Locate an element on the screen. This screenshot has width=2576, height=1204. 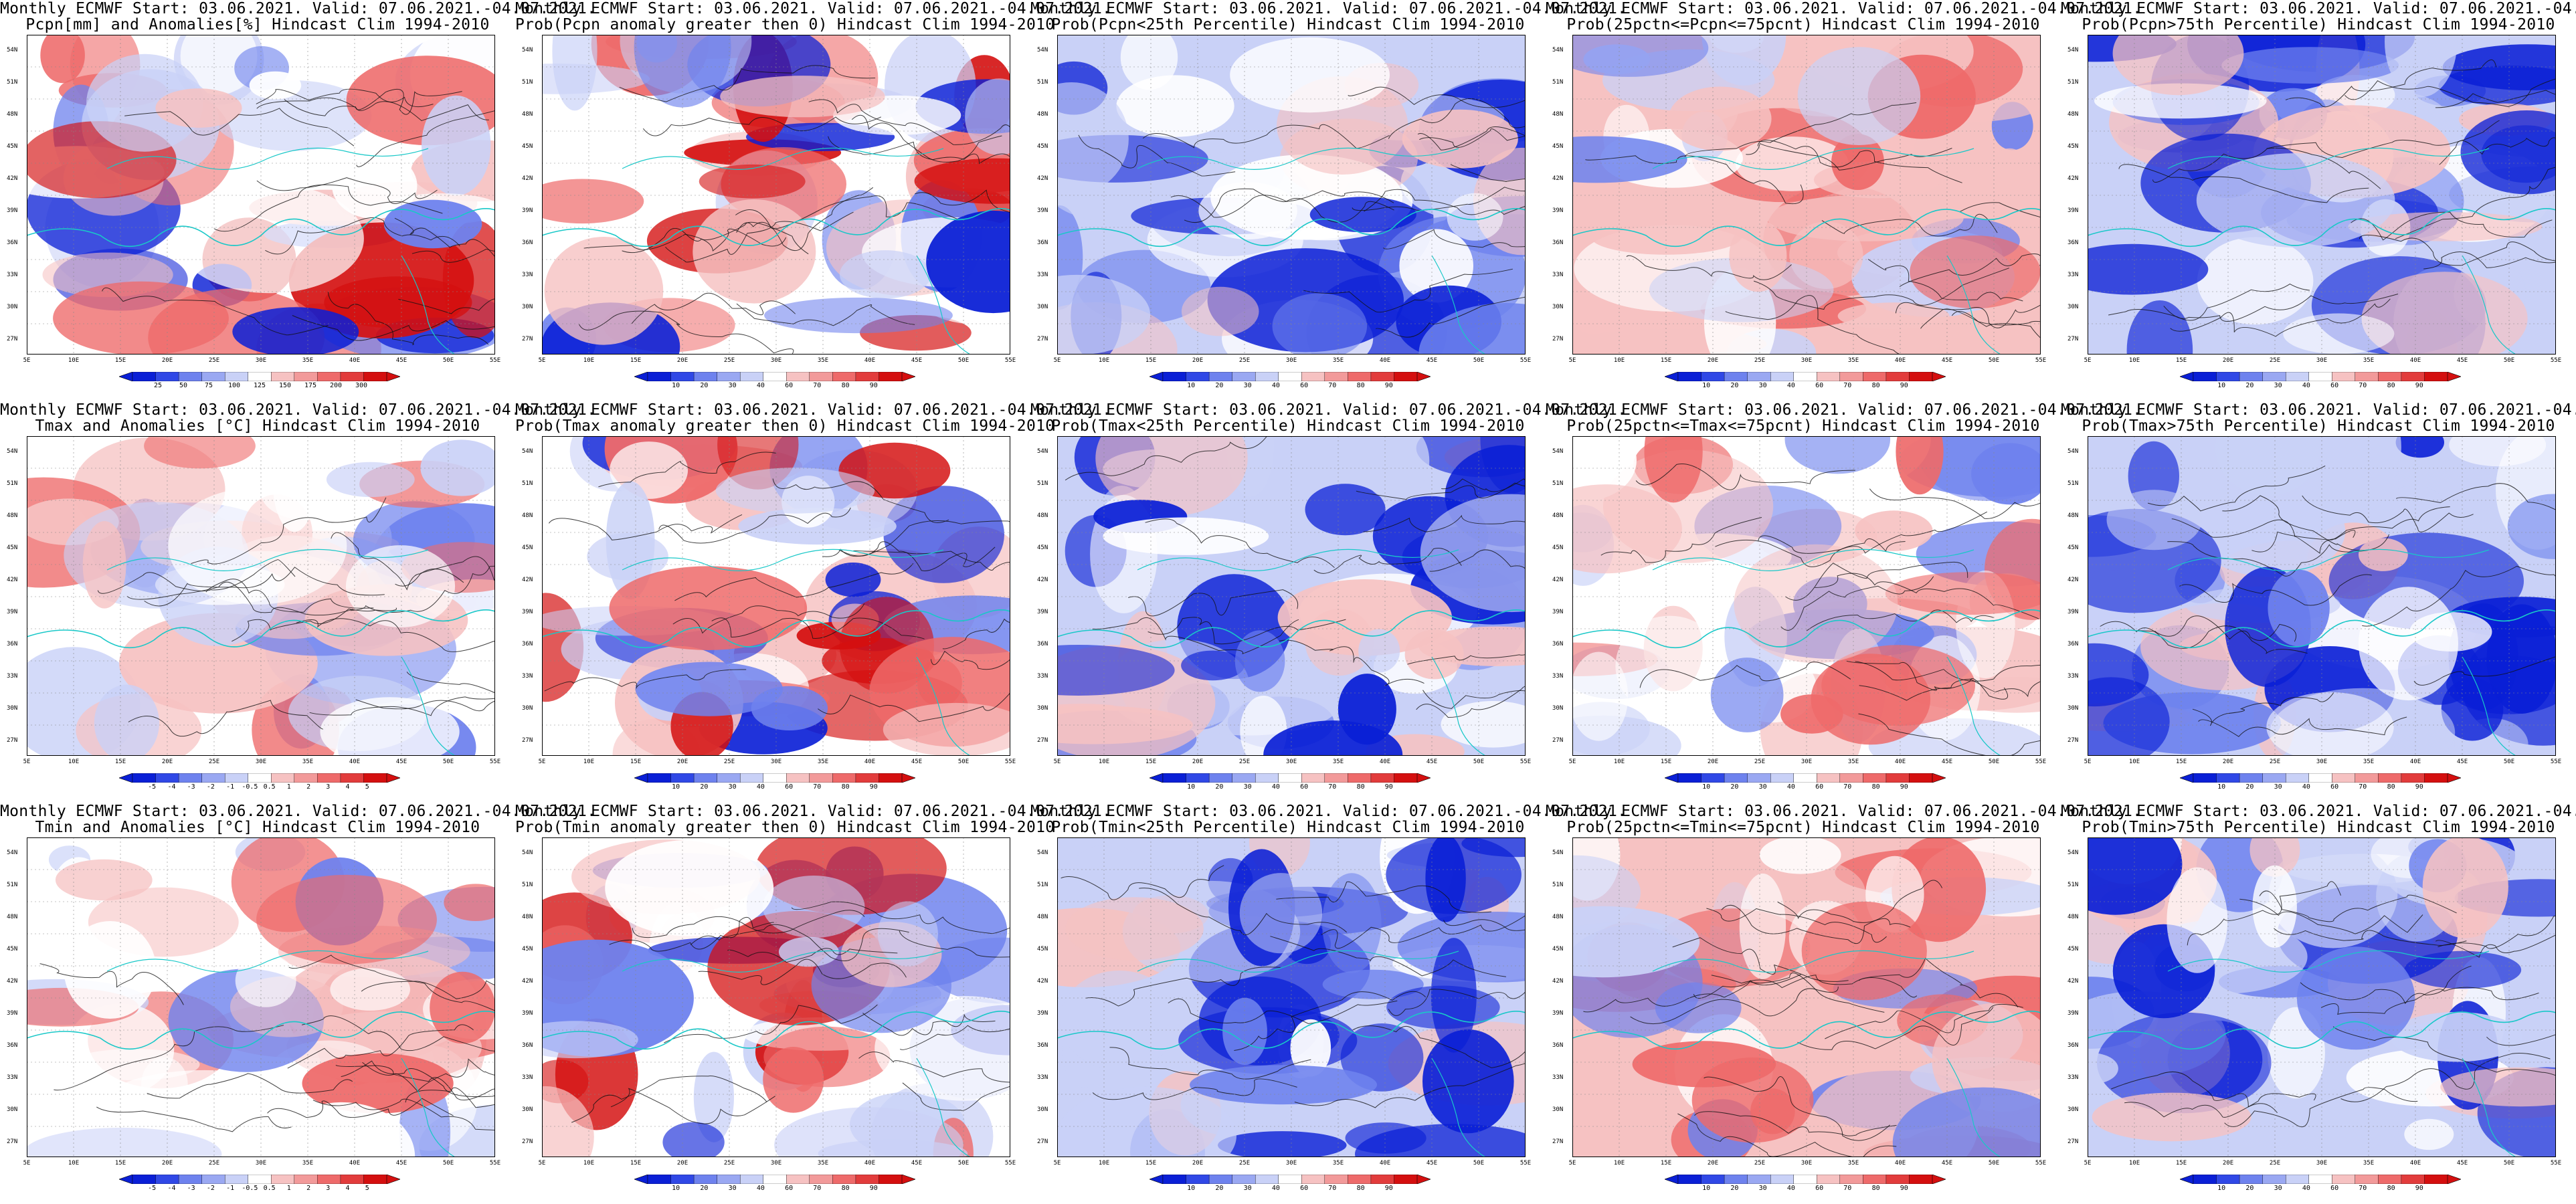
colorbar-tick-label: 50 is located at coordinates (183, 385).